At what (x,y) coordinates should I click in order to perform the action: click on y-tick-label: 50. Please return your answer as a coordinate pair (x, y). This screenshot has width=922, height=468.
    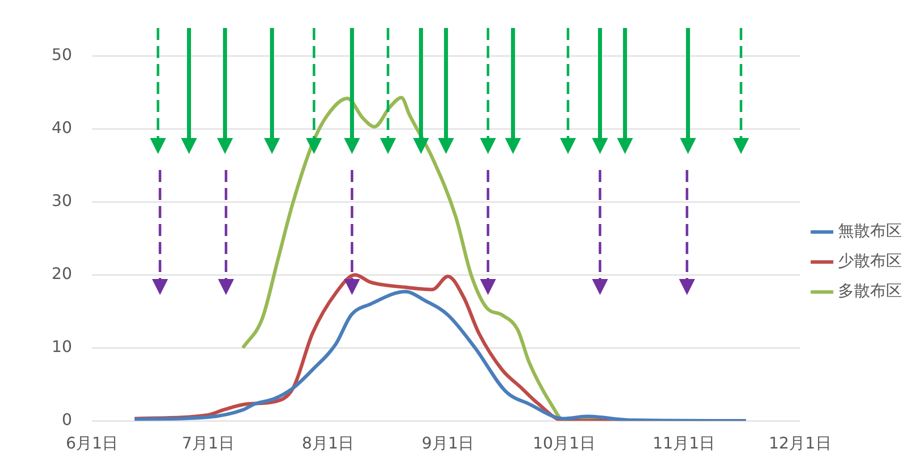
    Looking at the image, I should click on (62, 54).